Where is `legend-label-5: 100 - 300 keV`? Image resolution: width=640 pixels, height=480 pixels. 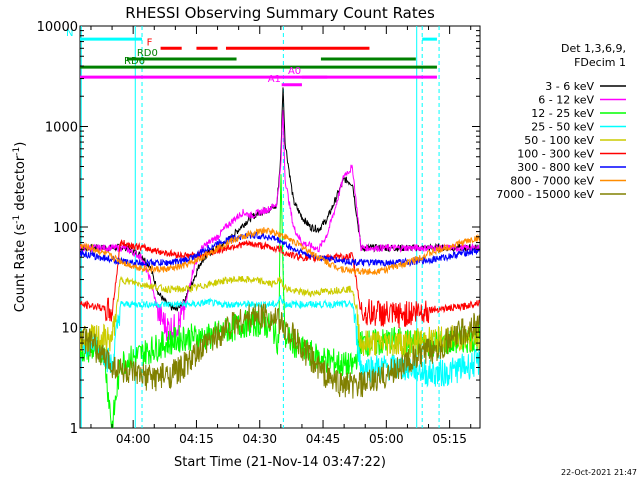 legend-label-5: 100 - 300 keV is located at coordinates (555, 154).